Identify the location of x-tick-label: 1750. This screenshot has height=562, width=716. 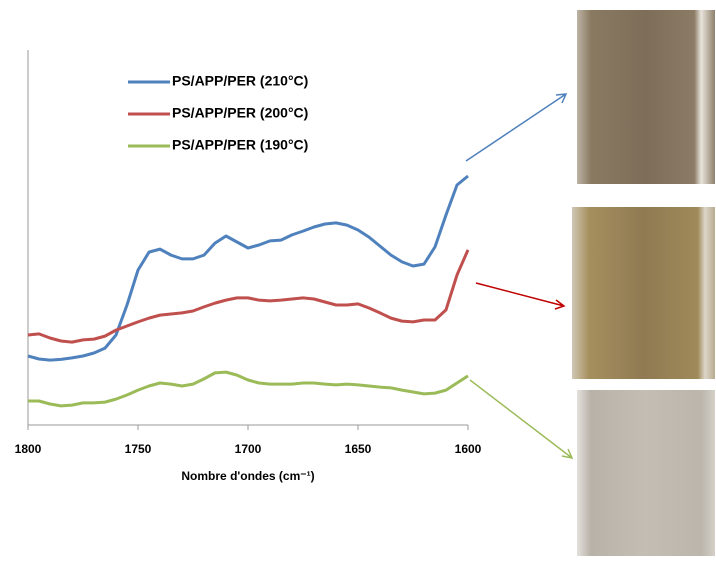
(138, 449).